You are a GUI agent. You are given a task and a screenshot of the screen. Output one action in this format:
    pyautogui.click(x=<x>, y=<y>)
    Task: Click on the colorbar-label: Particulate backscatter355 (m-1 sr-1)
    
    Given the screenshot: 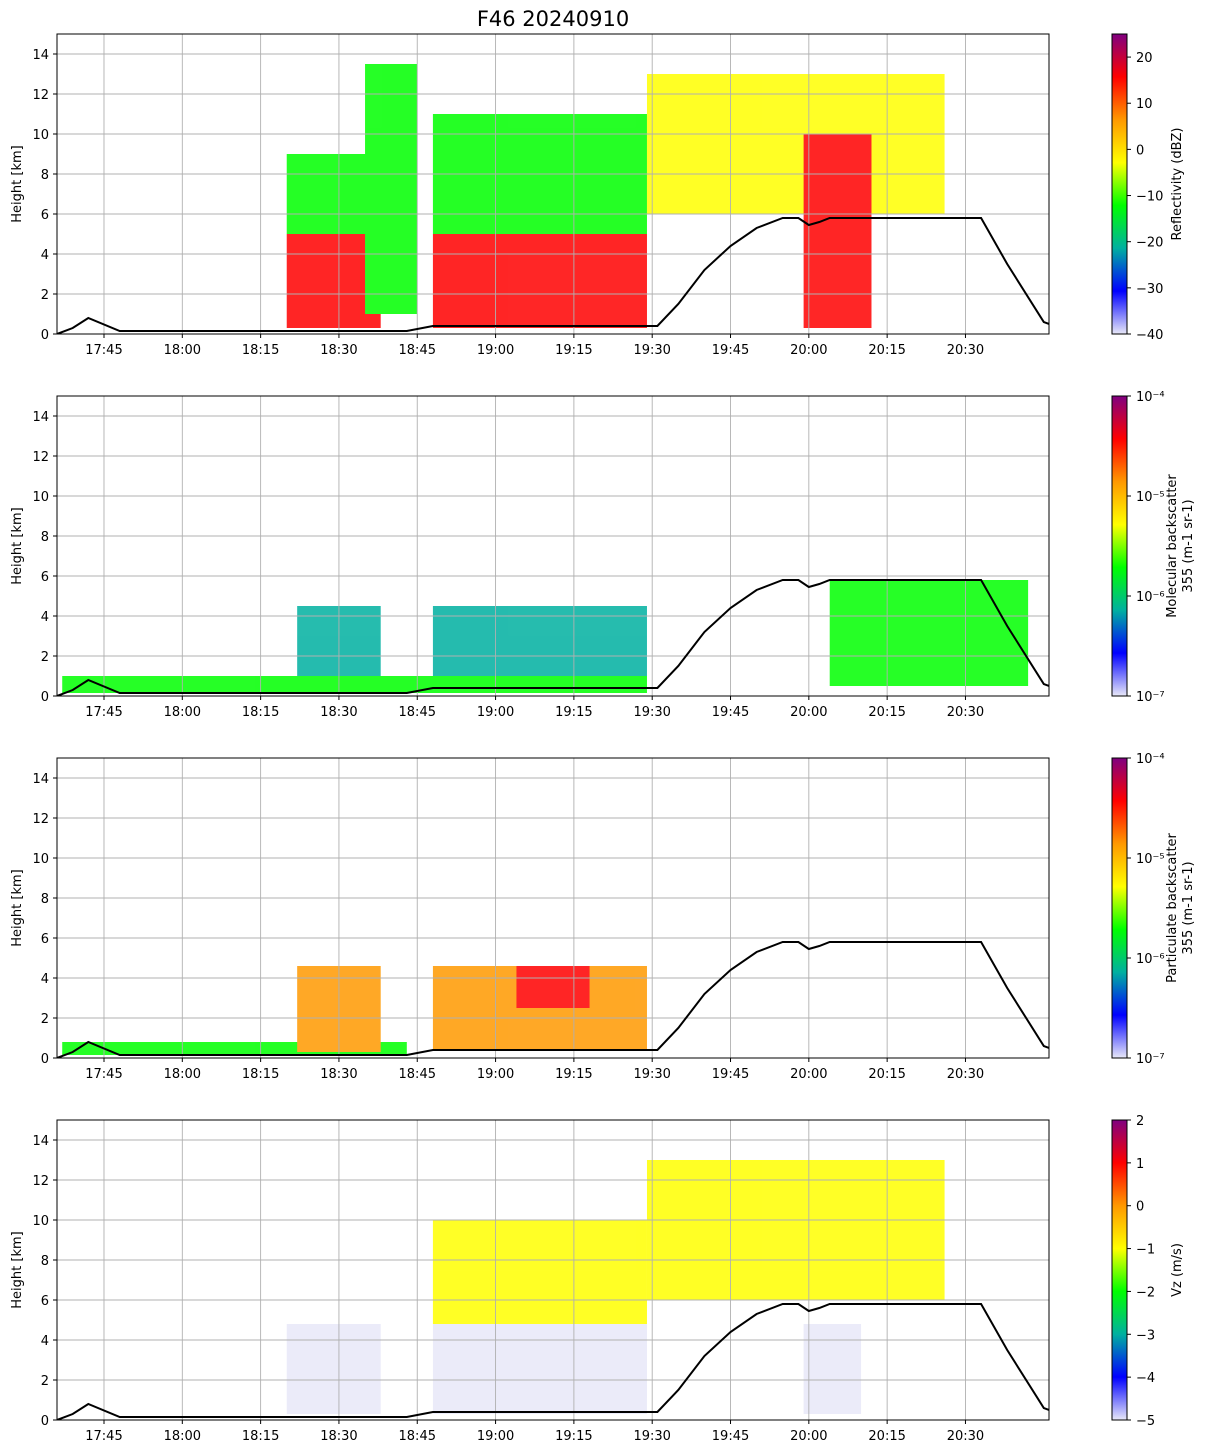 What is the action you would take?
    pyautogui.click(x=1180, y=907)
    